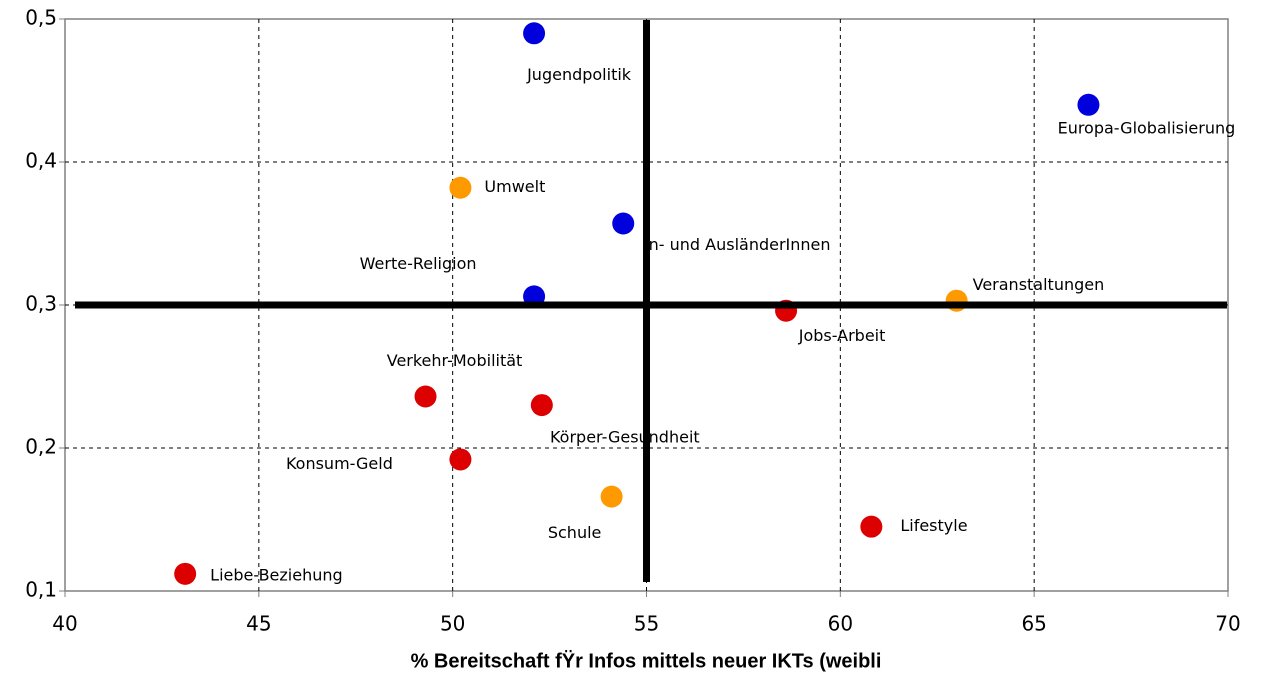 The image size is (1268, 676). What do you see at coordinates (41, 447) in the screenshot?
I see `y-tick-label: 0,2` at bounding box center [41, 447].